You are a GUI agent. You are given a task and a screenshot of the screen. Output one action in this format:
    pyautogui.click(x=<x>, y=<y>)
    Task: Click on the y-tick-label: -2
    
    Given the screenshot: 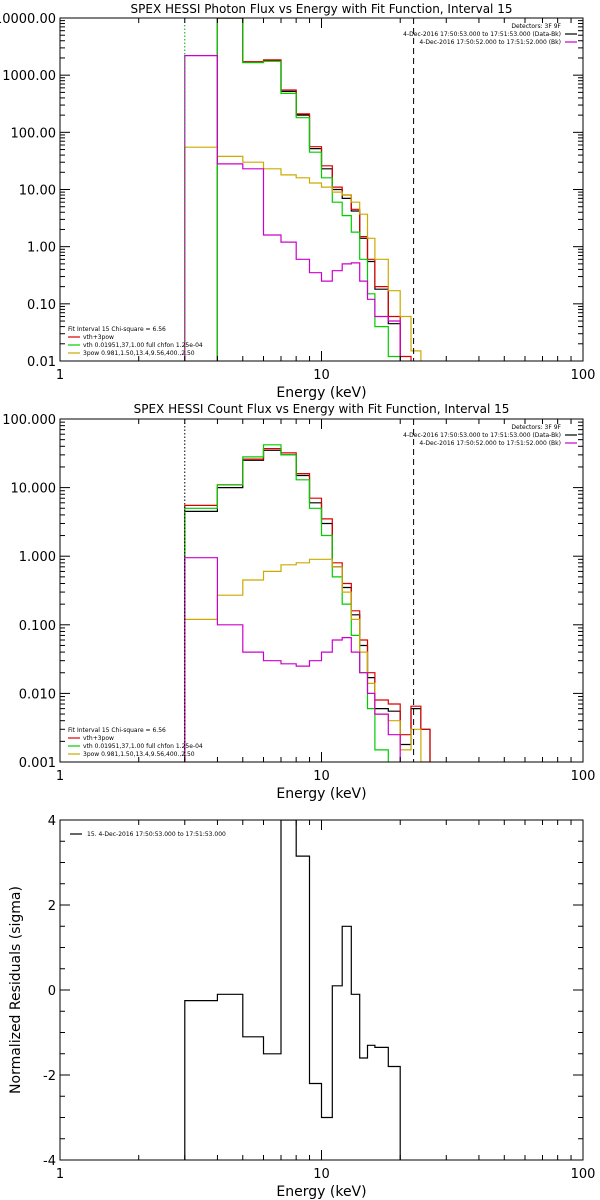 What is the action you would take?
    pyautogui.click(x=49, y=1076)
    